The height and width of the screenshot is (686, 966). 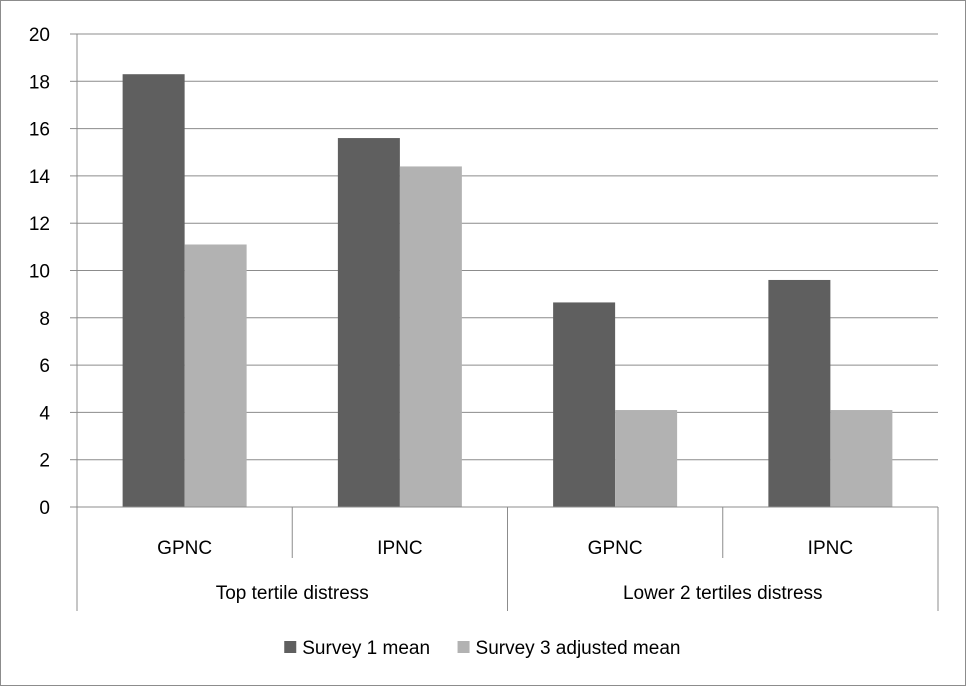 What do you see at coordinates (44, 508) in the screenshot?
I see `y-tick-label: 0` at bounding box center [44, 508].